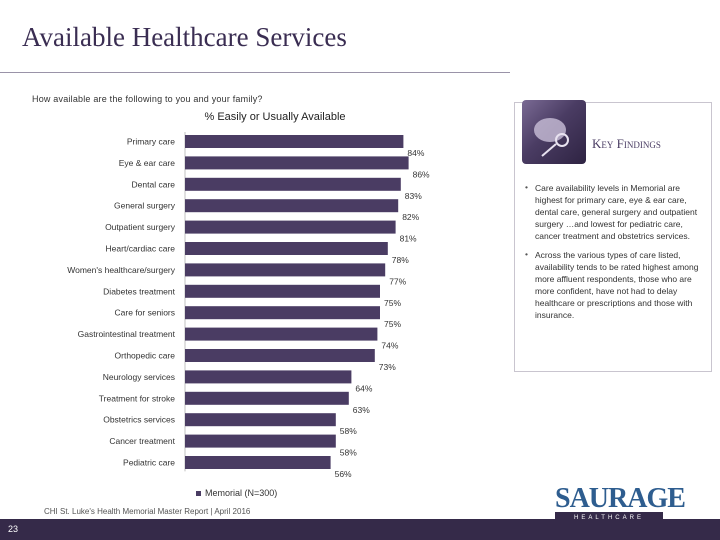 This screenshot has width=720, height=540. I want to click on category-label: Diabetes treatment, so click(139, 291).